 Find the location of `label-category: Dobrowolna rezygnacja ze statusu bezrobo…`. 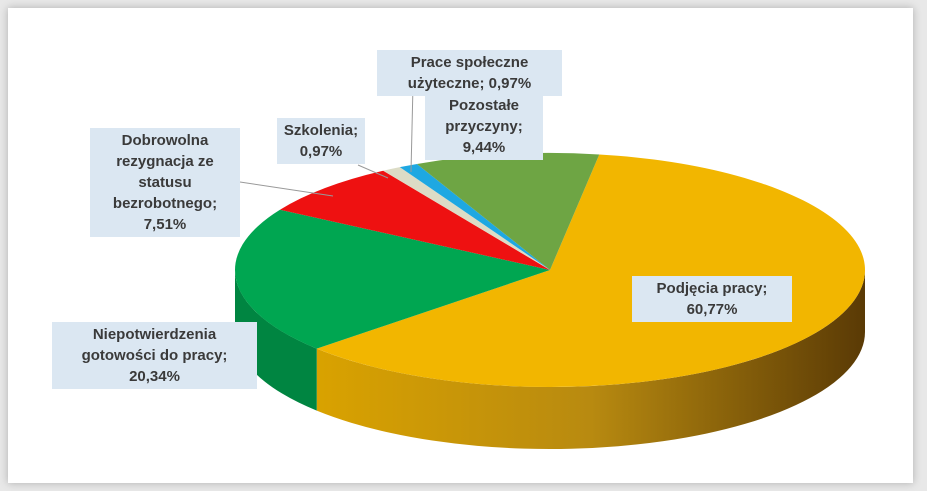

label-category: Dobrowolna rezygnacja ze statusu bezrobo… is located at coordinates (165, 172).